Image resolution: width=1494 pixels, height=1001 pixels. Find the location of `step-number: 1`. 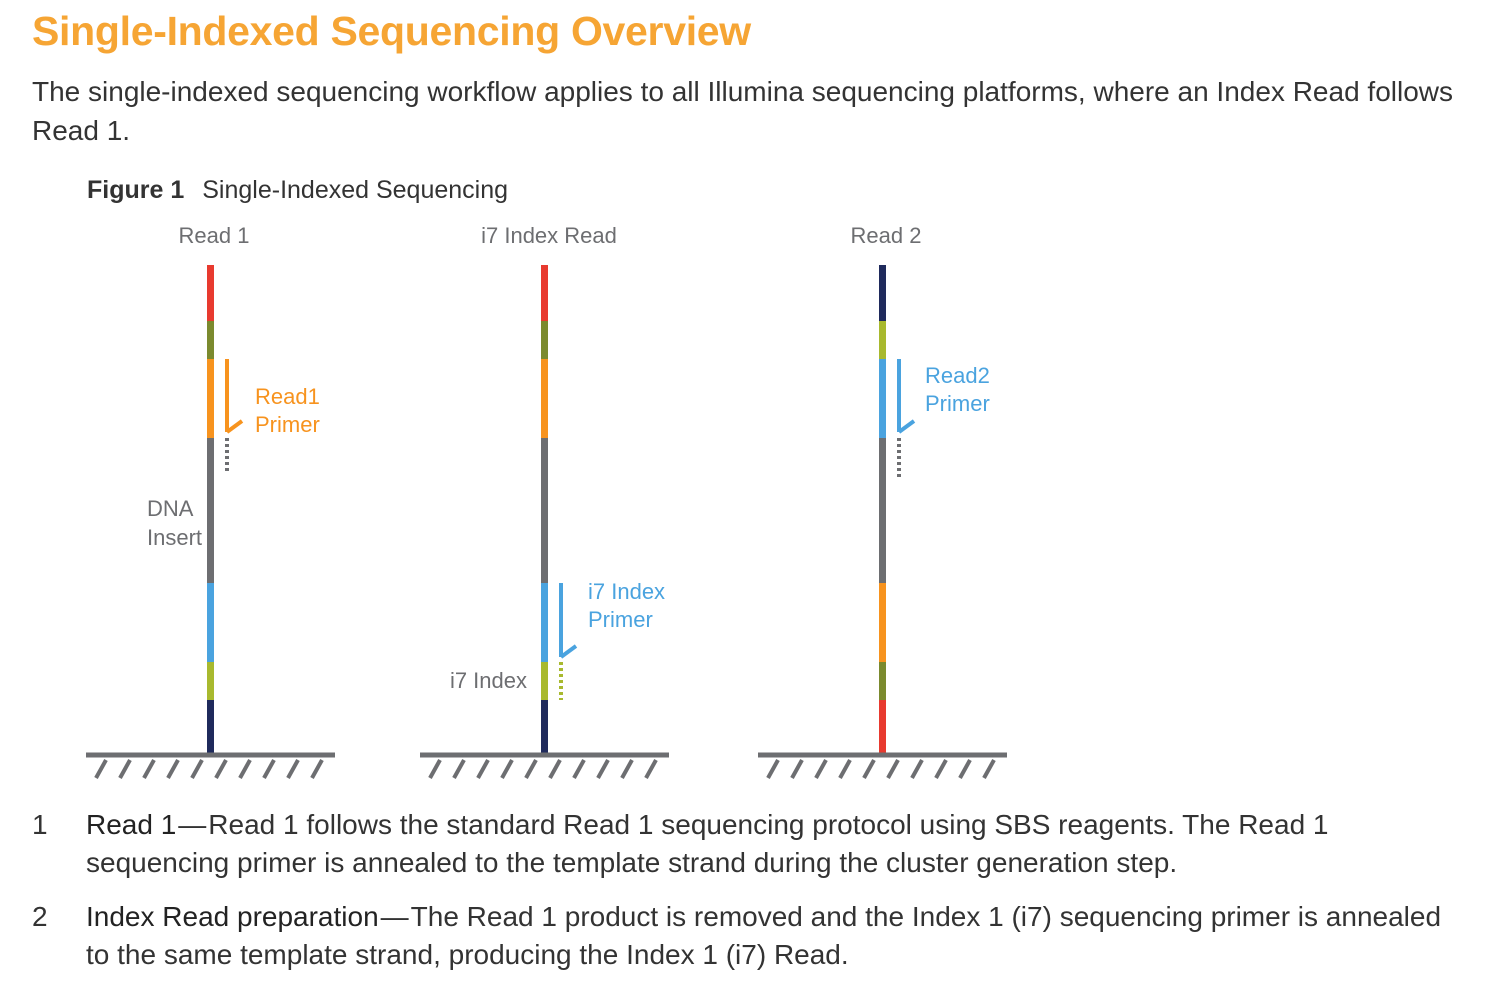

step-number: 1 is located at coordinates (40, 824).